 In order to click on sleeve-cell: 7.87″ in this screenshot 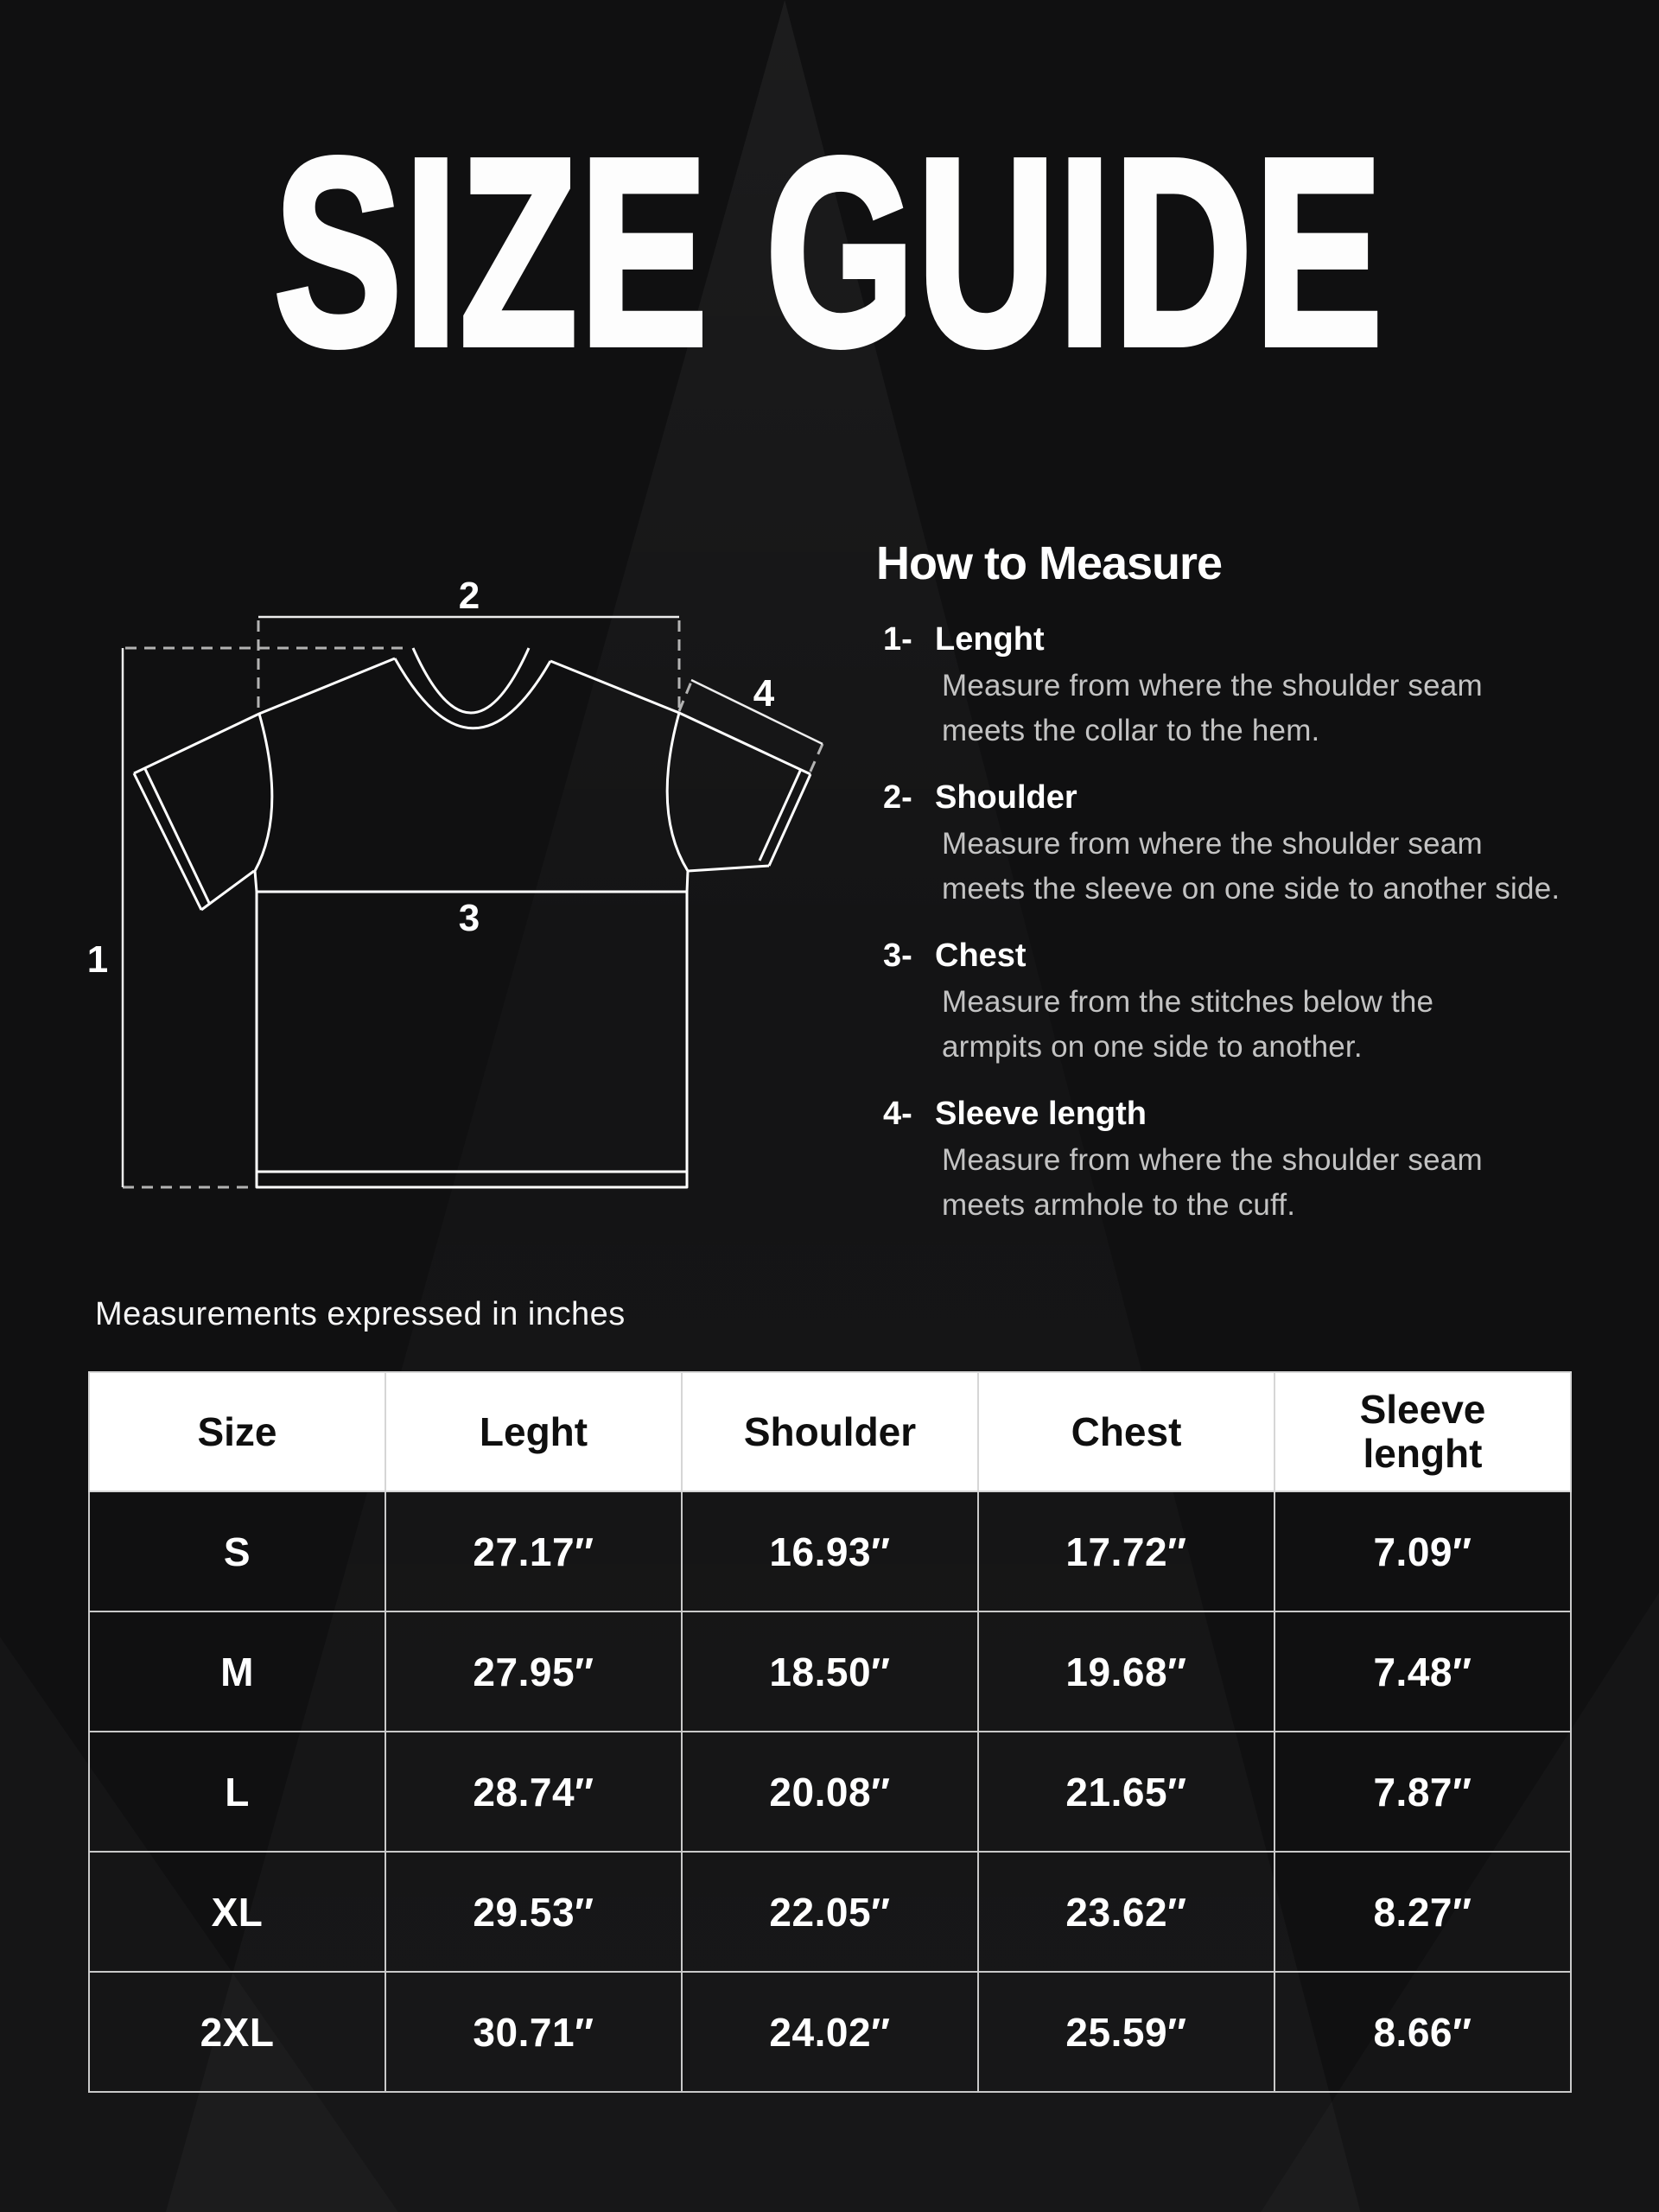, I will do `click(1423, 1792)`.